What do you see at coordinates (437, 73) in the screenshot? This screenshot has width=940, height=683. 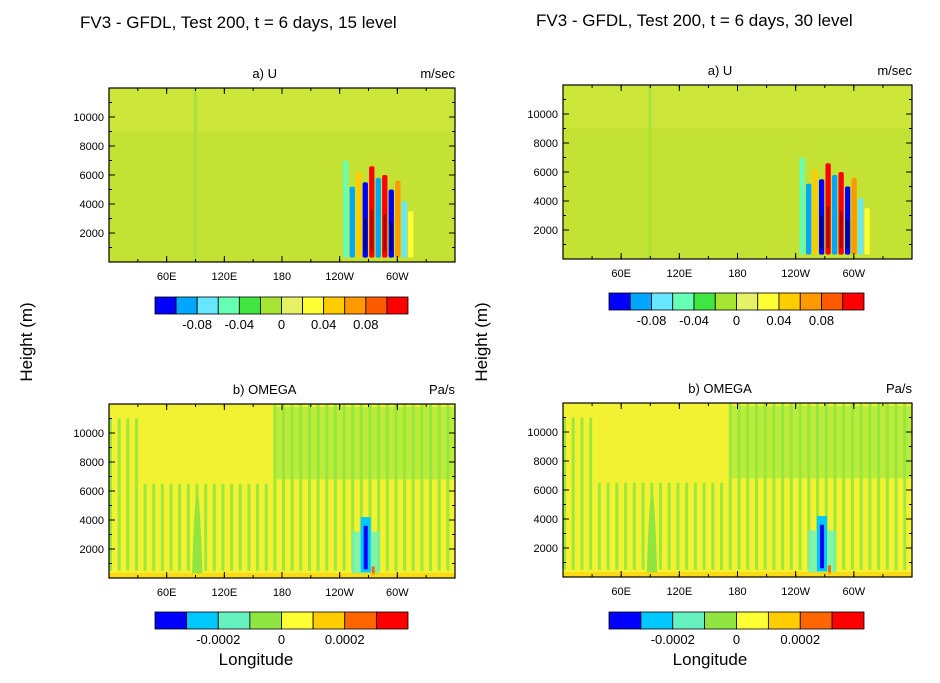 I see `panel-units: m/sec` at bounding box center [437, 73].